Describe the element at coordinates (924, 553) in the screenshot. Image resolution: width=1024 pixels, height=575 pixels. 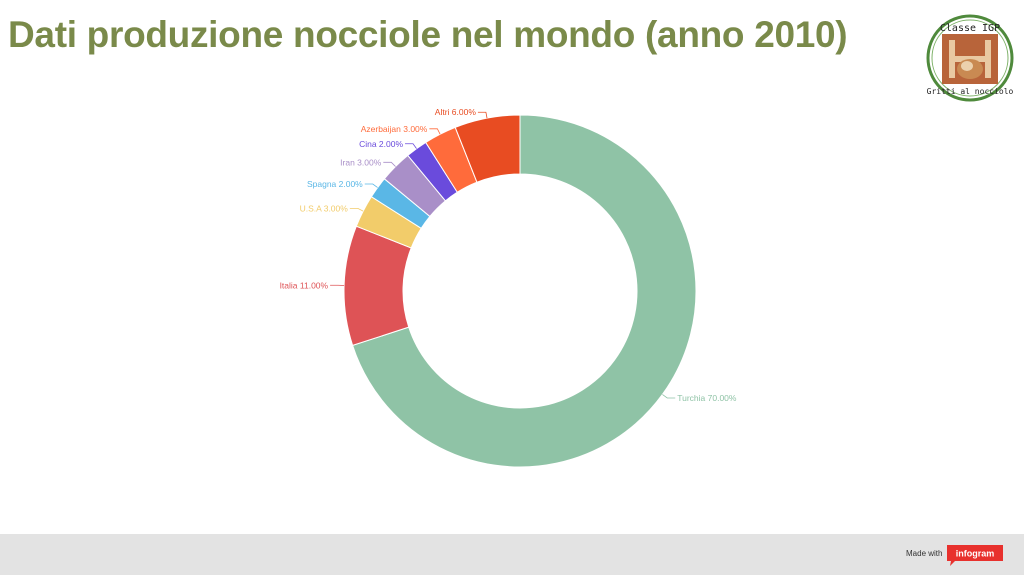
I see `made-with-label: Made with` at that location.